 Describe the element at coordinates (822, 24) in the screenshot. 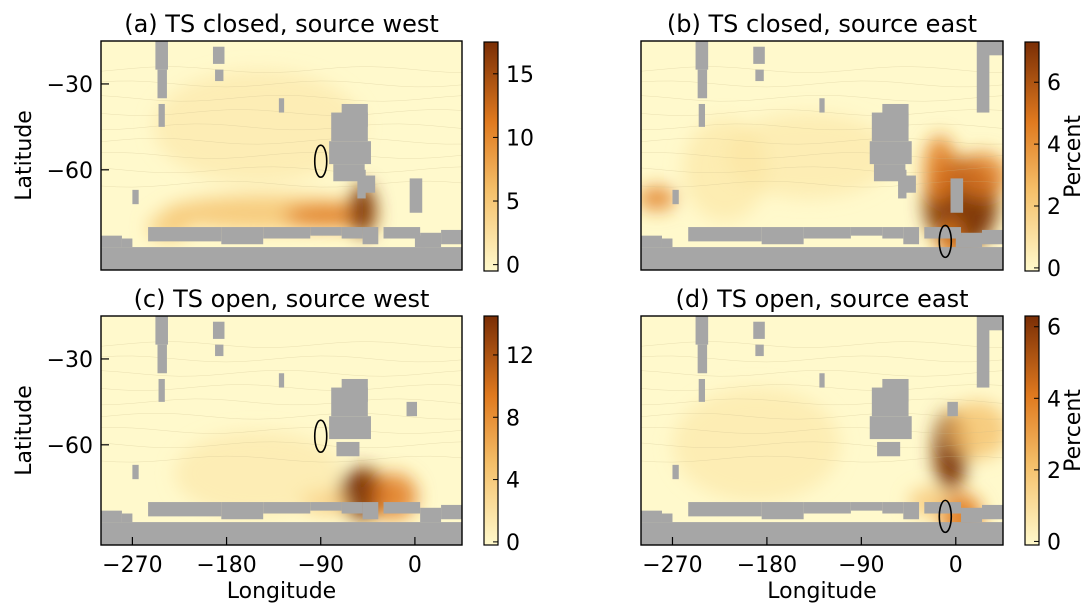

I see `panel-title: (b) TS closed, source east` at that location.